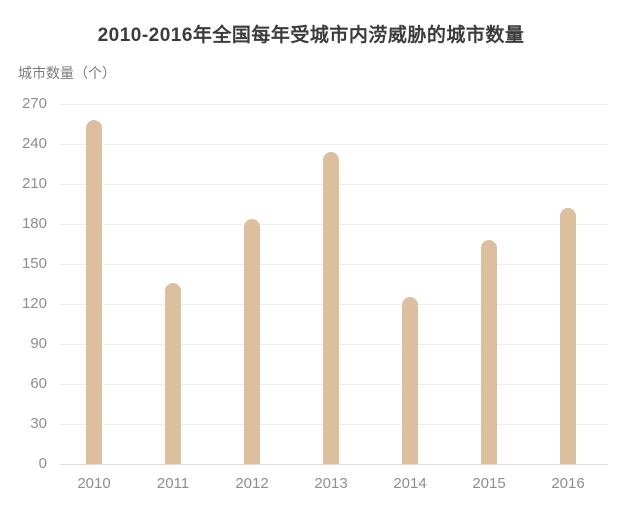 The width and height of the screenshot is (622, 505). What do you see at coordinates (410, 380) in the screenshot?
I see `bar-2014` at bounding box center [410, 380].